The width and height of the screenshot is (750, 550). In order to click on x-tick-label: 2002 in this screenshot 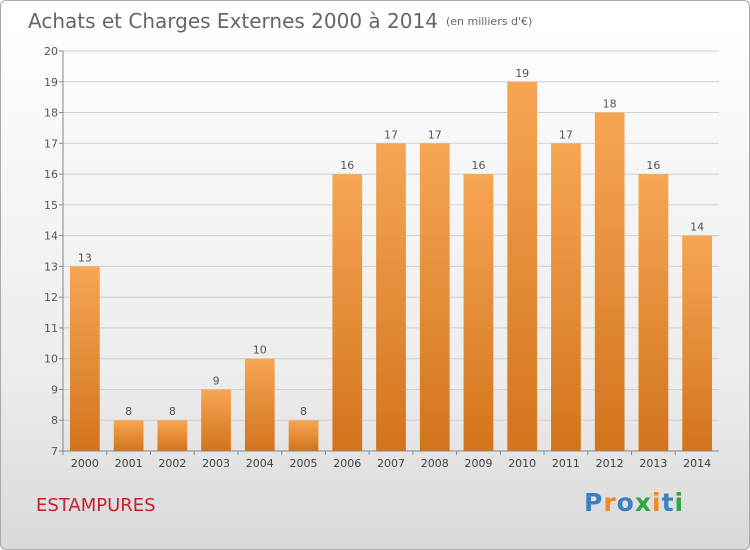, I will do `click(172, 463)`.